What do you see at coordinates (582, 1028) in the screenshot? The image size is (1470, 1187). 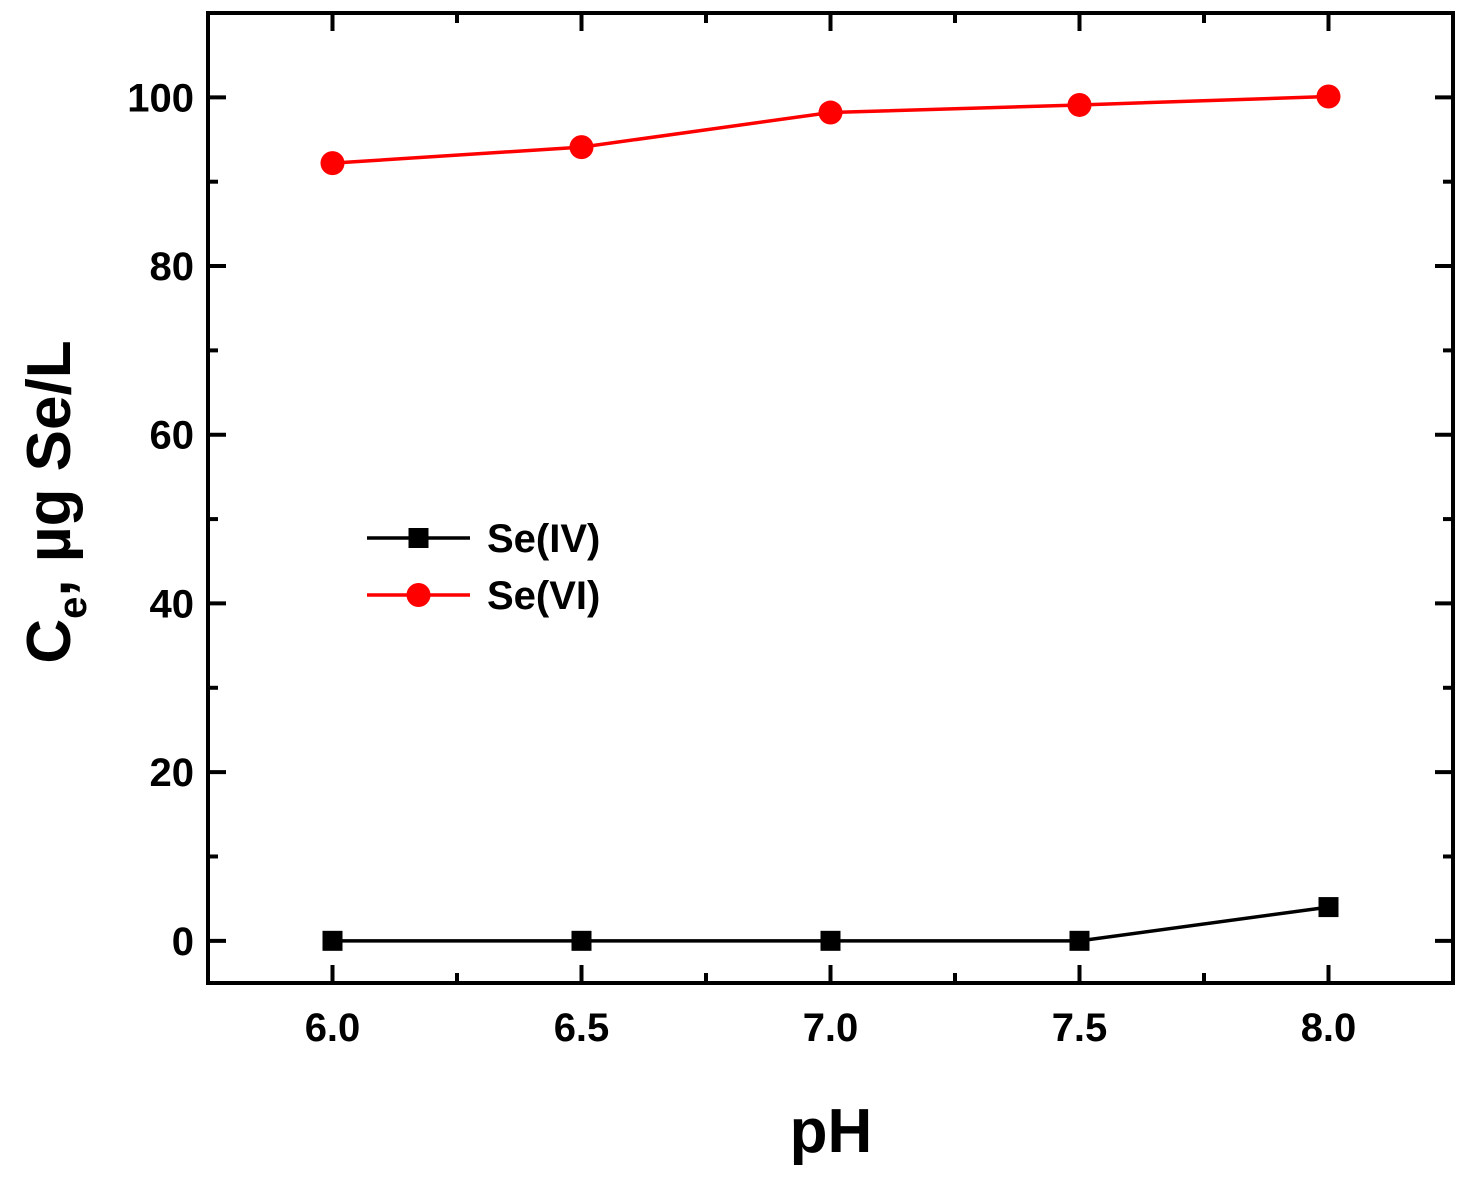 I see `x-tick-label: 6.5` at bounding box center [582, 1028].